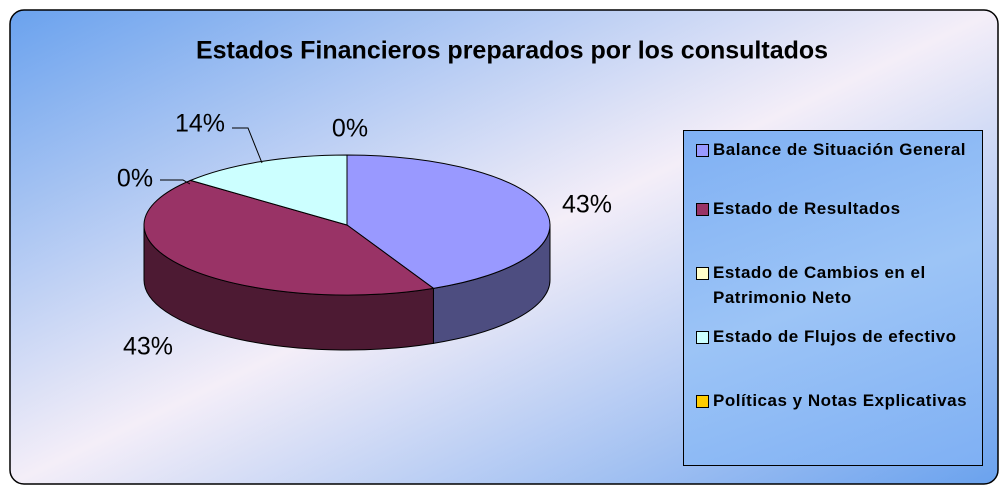 The height and width of the screenshot is (486, 1008). What do you see at coordinates (200, 124) in the screenshot?
I see `data-label: 14%` at bounding box center [200, 124].